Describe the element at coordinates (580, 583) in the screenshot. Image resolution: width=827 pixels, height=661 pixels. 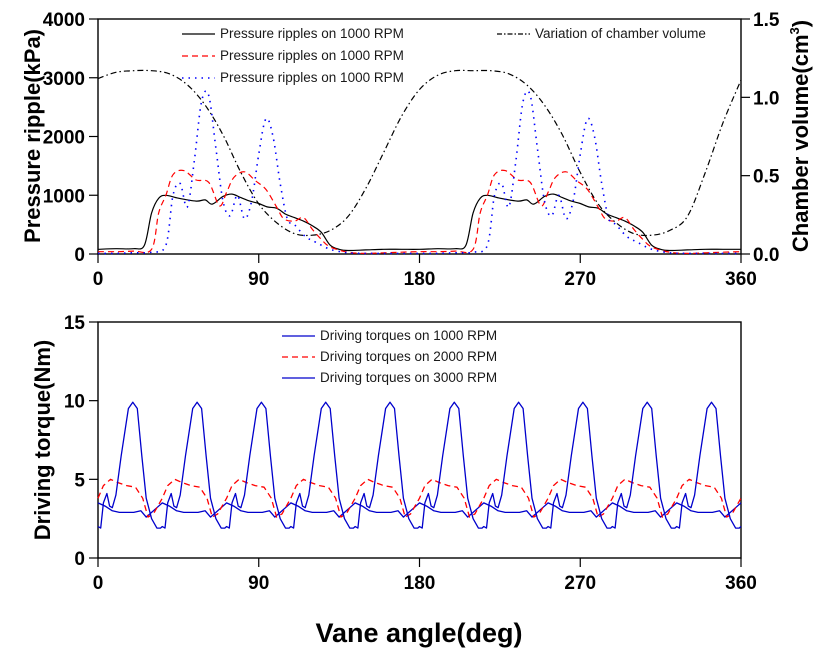
I see `torque-x-tick-label: 270` at that location.